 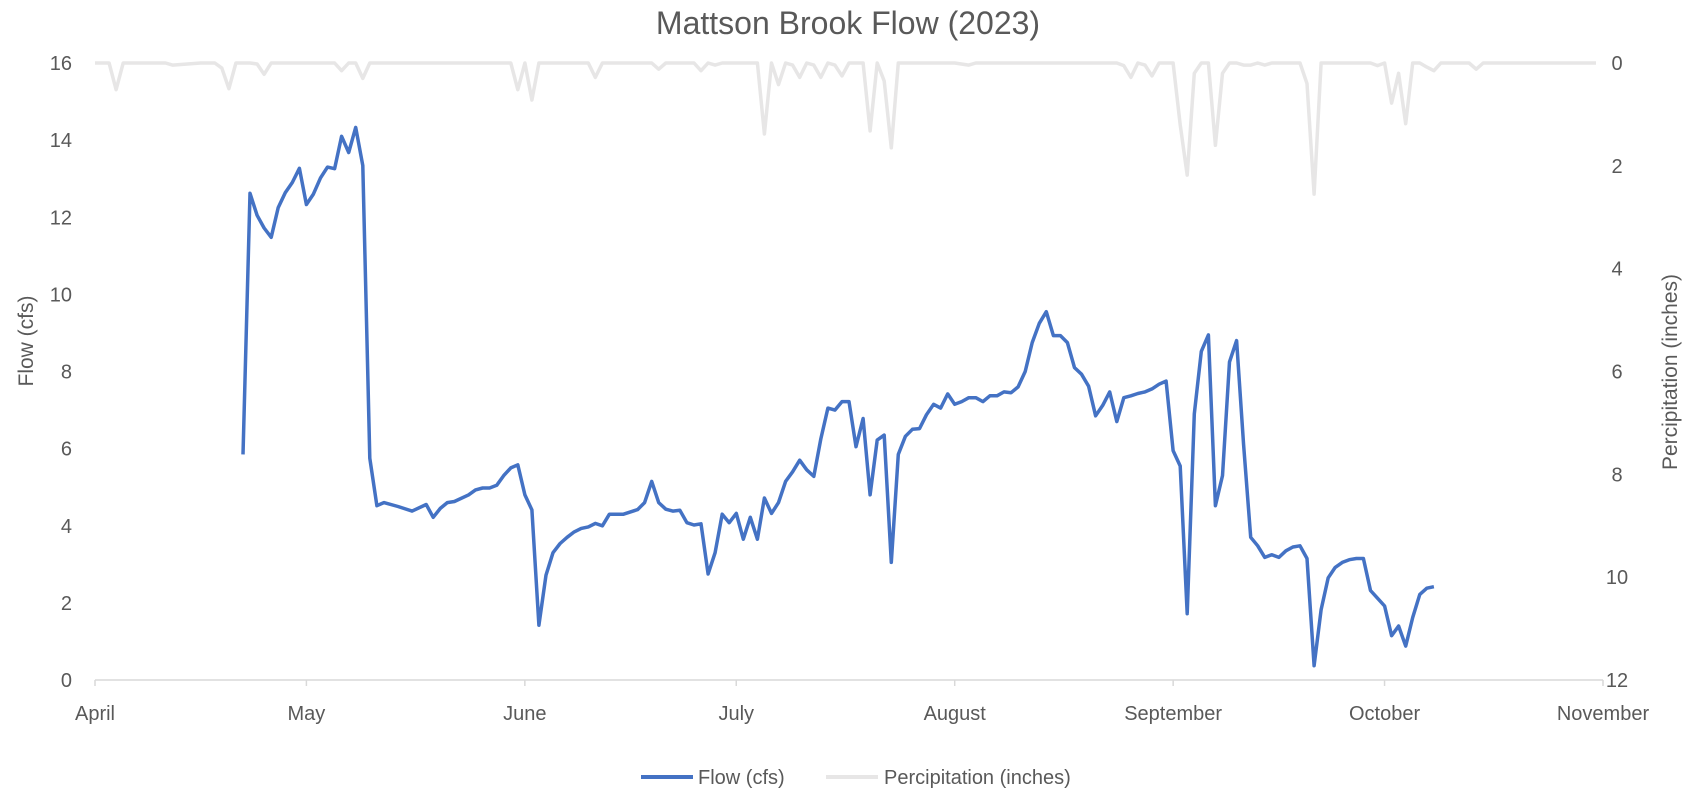 What do you see at coordinates (61, 218) in the screenshot?
I see `y-tick-label: 12` at bounding box center [61, 218].